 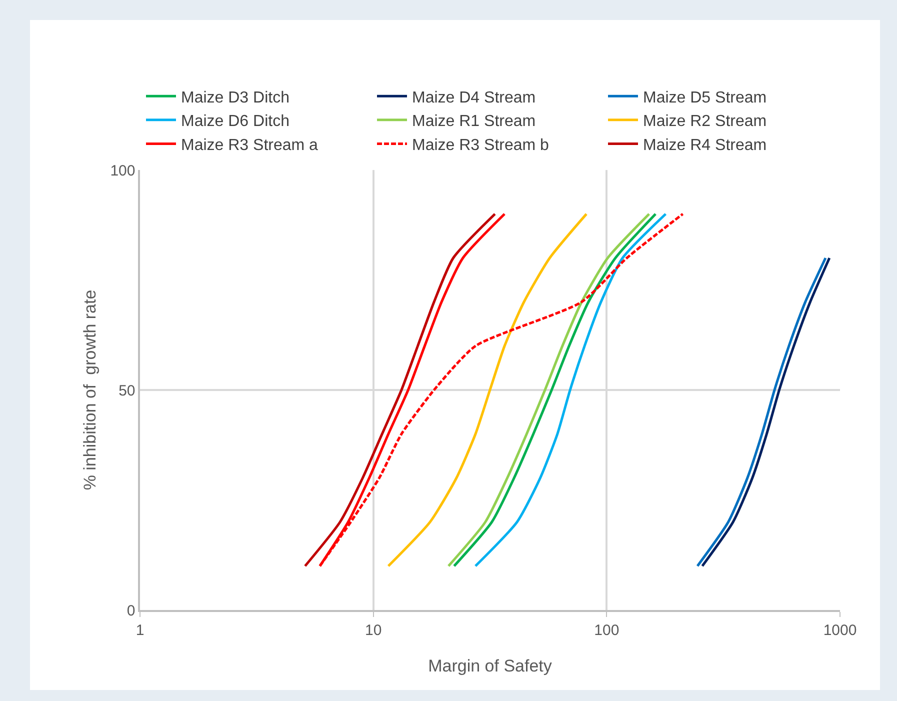 I want to click on x-tick-label: 1, so click(x=140, y=630).